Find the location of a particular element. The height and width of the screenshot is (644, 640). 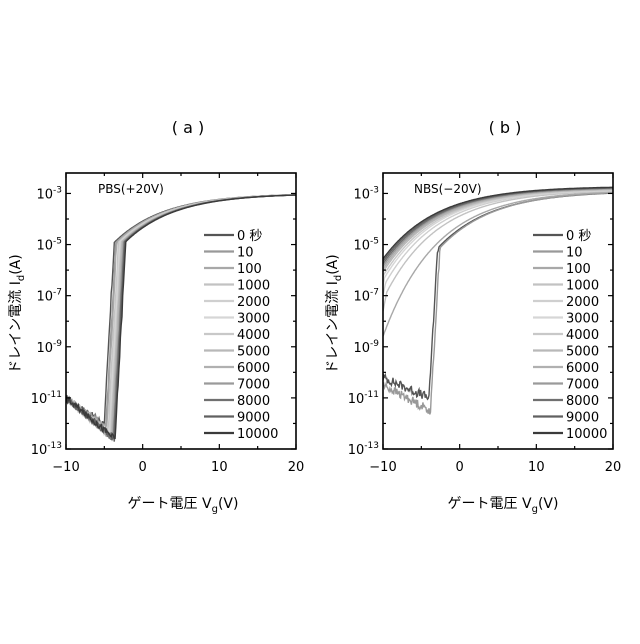

panel-b-x-axis-label: ゲート電圧 Vg(V) is located at coordinates (503, 505).